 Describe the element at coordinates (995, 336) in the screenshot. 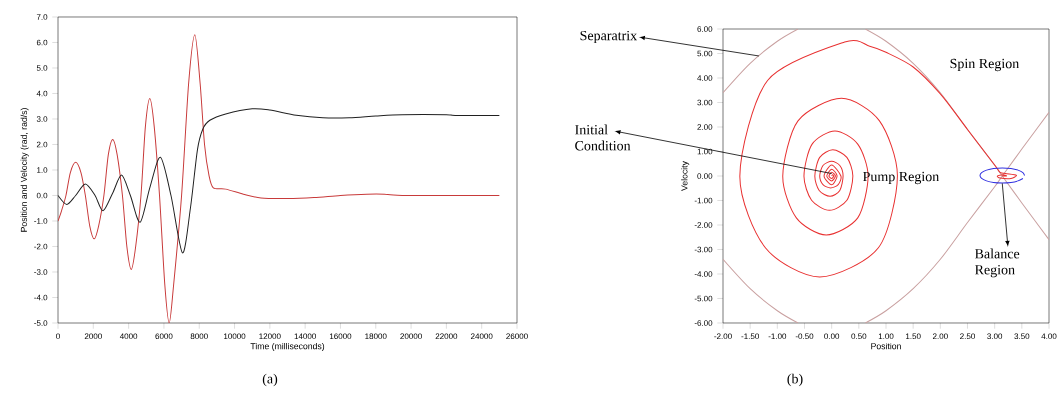

I see `x-tick-label: 3.00` at that location.